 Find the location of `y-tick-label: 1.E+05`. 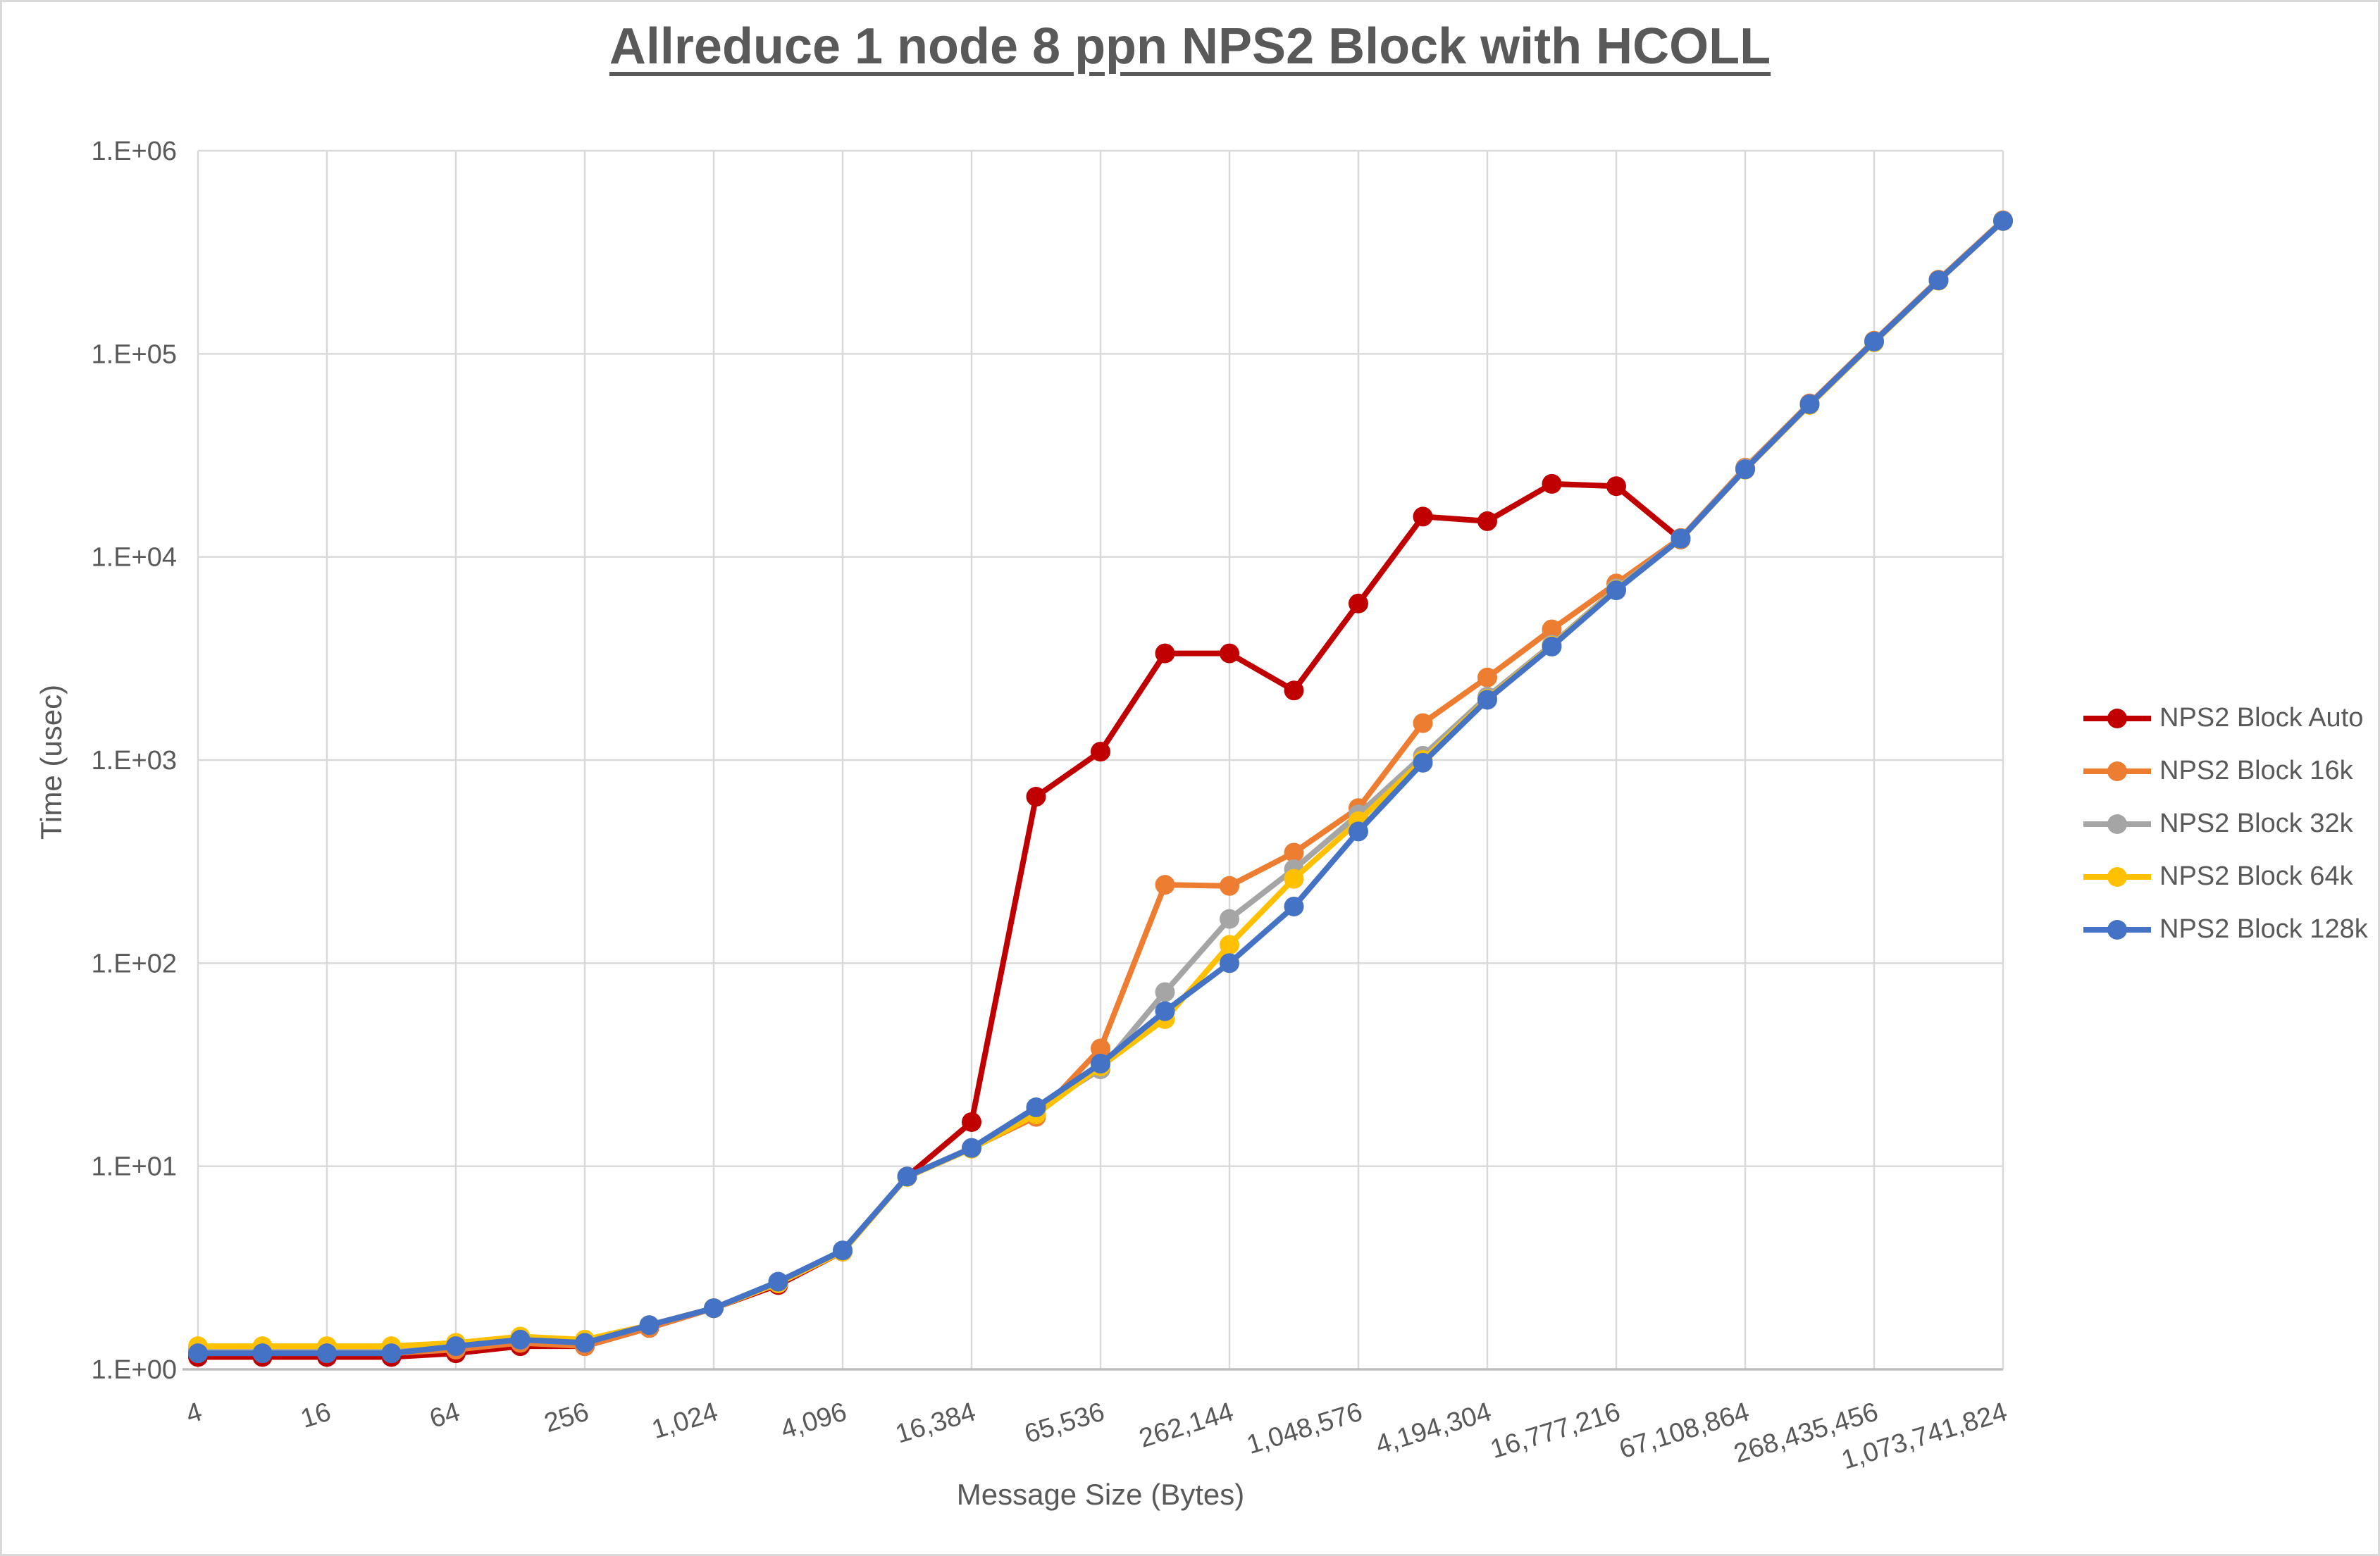

y-tick-label: 1.E+05 is located at coordinates (135, 354).